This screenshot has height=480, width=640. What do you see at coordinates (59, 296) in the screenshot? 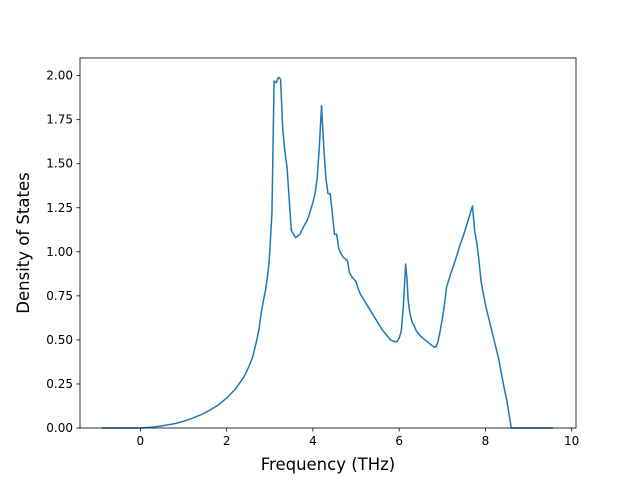
I see `y-tick-label: 0.75` at bounding box center [59, 296].